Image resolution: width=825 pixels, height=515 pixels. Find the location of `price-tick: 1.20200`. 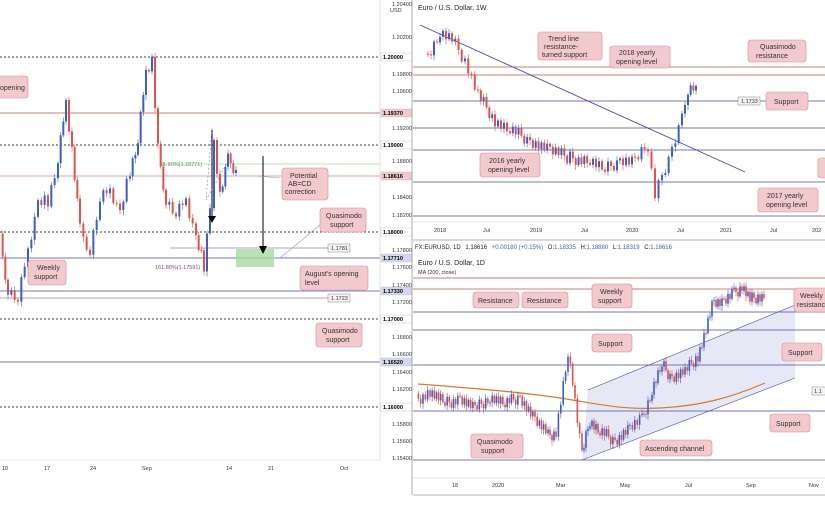

price-tick: 1.20200 is located at coordinates (402, 38).